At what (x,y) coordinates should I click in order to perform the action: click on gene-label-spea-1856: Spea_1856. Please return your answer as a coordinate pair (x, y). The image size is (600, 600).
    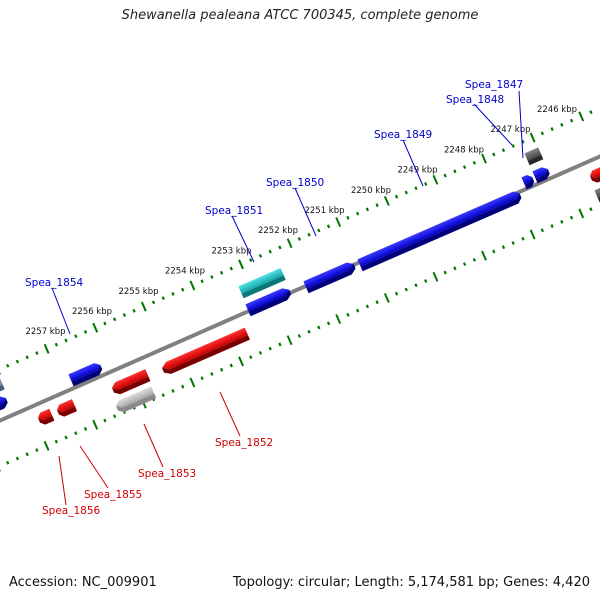
    Looking at the image, I should click on (71, 511).